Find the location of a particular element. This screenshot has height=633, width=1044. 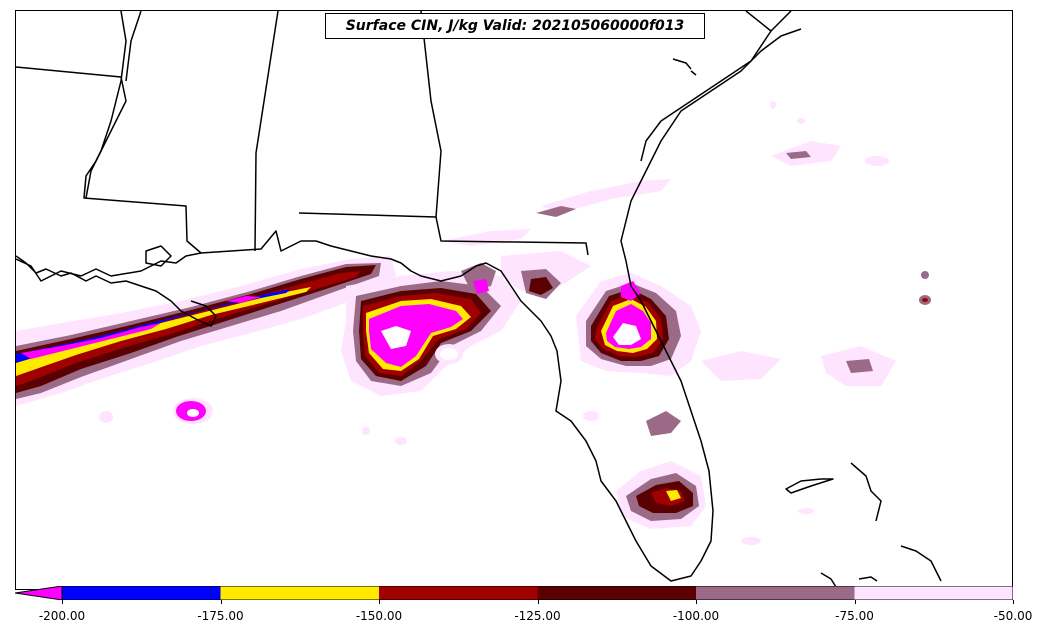

colorbar-outline is located at coordinates (537, 593).